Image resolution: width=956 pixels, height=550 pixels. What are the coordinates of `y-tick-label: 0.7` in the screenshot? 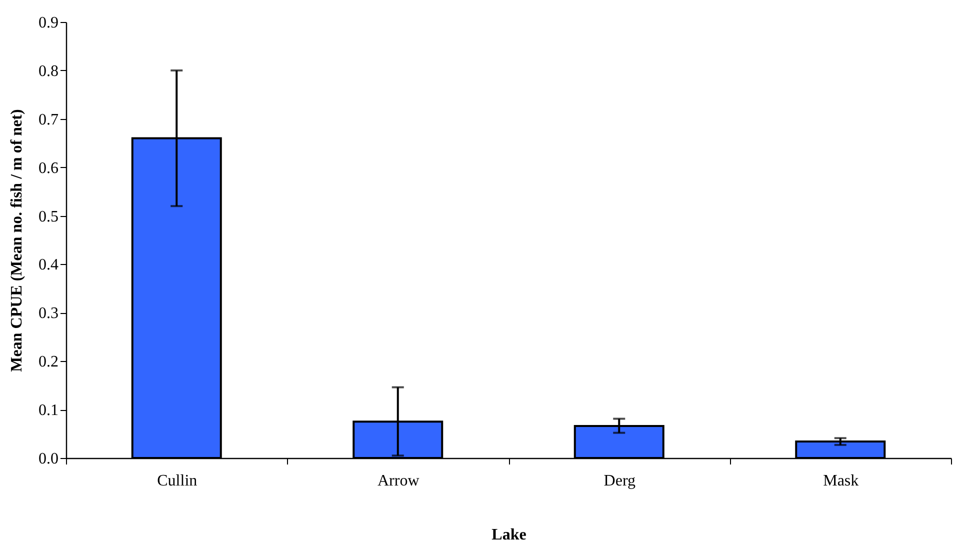 It's located at (48, 119).